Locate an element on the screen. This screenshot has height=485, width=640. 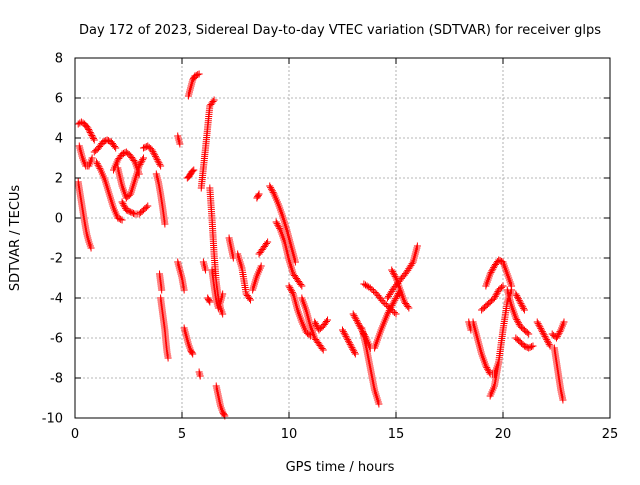
series-b14 is located at coordinates (231, 248).